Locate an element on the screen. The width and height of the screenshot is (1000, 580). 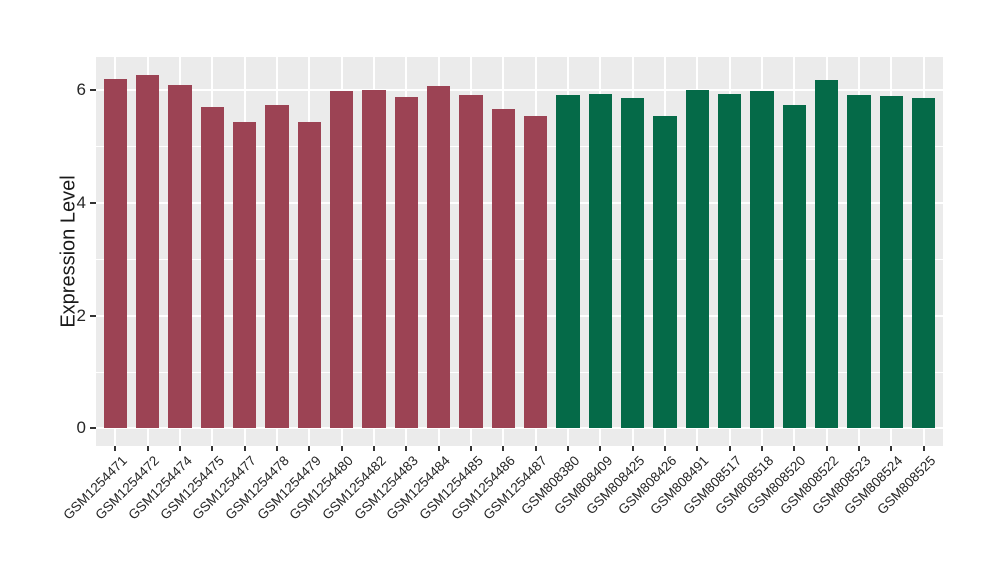
x-tick-label-text: GSM1254474 is located at coordinates (160, 488).